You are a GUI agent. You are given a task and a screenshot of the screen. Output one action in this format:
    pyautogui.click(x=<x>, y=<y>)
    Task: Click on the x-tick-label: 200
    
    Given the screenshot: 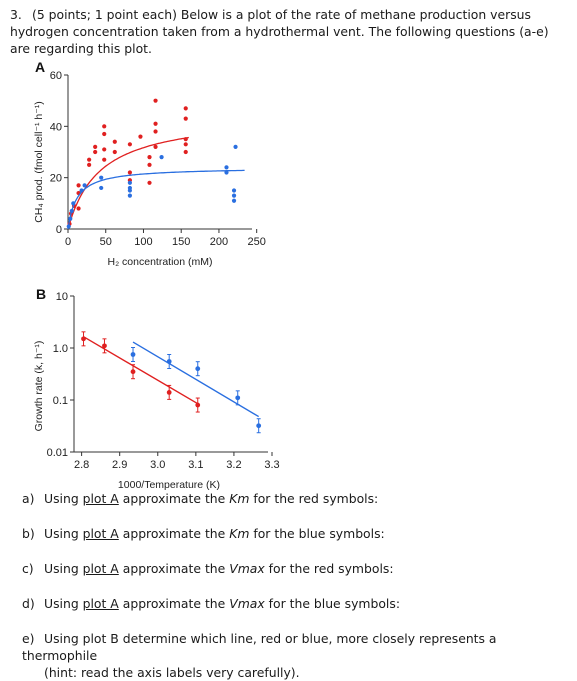 What is the action you would take?
    pyautogui.click(x=219, y=242)
    